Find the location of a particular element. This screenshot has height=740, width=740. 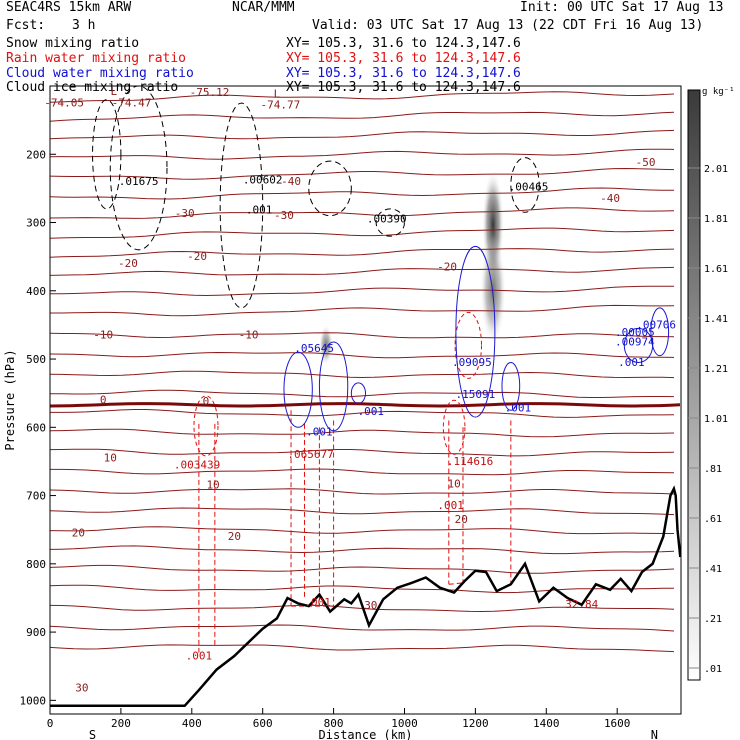

forecast-hour: 3 h is located at coordinates (84, 25).